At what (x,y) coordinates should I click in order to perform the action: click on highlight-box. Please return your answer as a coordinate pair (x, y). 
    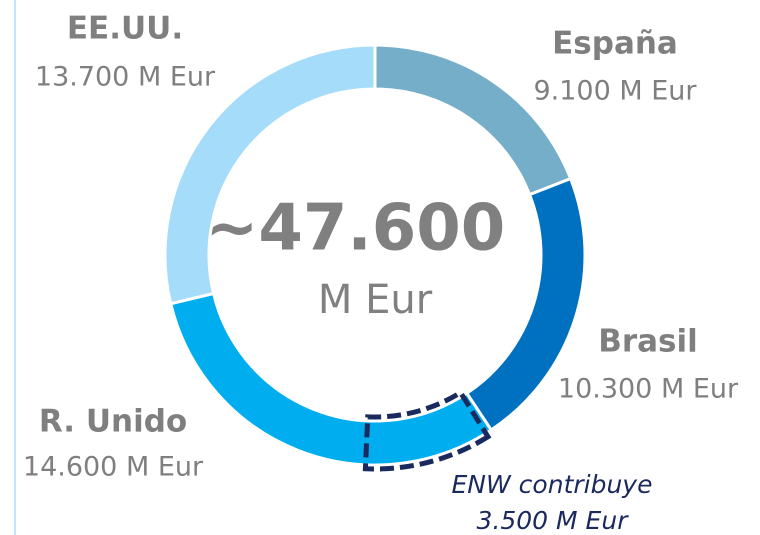
    Looking at the image, I should click on (427, 430).